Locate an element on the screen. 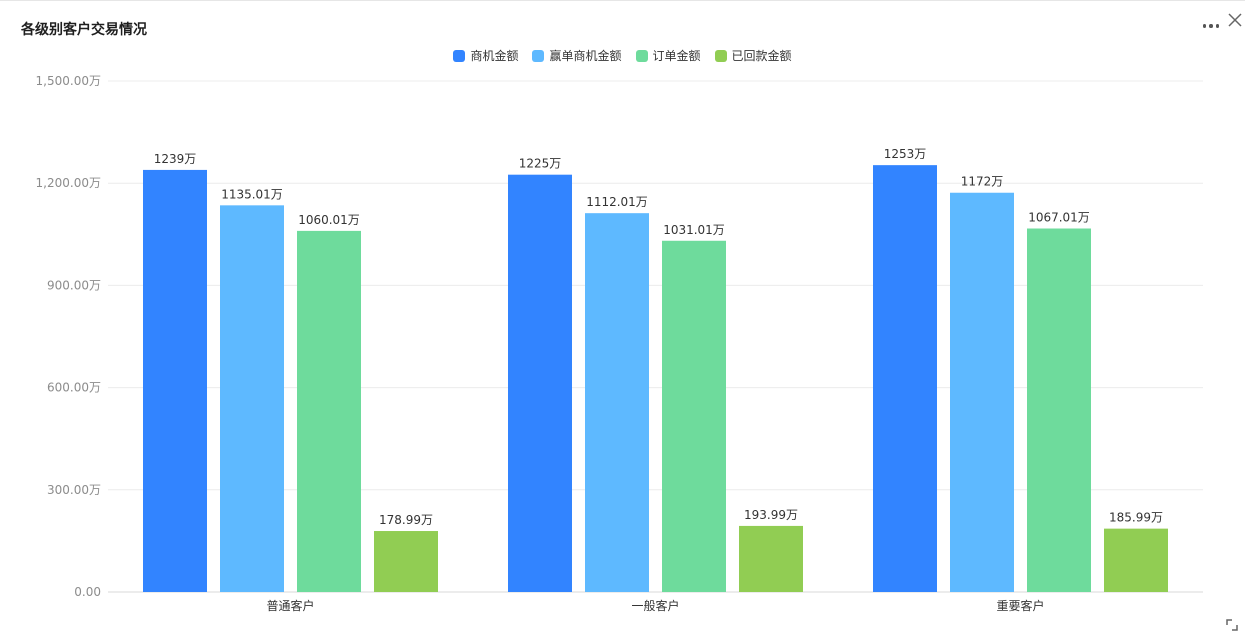 The image size is (1245, 641). x-tick-label: 一般客户 is located at coordinates (655, 605).